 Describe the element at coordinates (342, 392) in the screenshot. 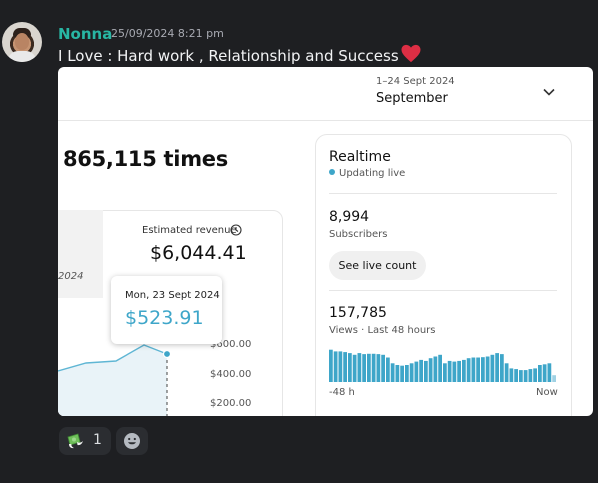

I see `axis-start-label: -48 h` at that location.